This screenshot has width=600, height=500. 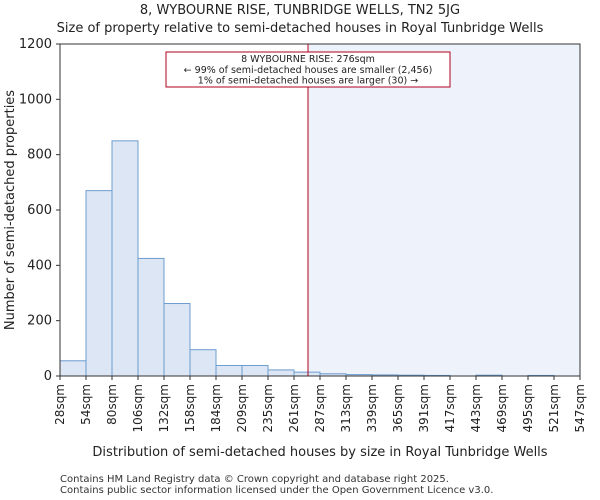 What do you see at coordinates (320, 408) in the screenshot?
I see `x-tick-label: 287sqm` at bounding box center [320, 408].